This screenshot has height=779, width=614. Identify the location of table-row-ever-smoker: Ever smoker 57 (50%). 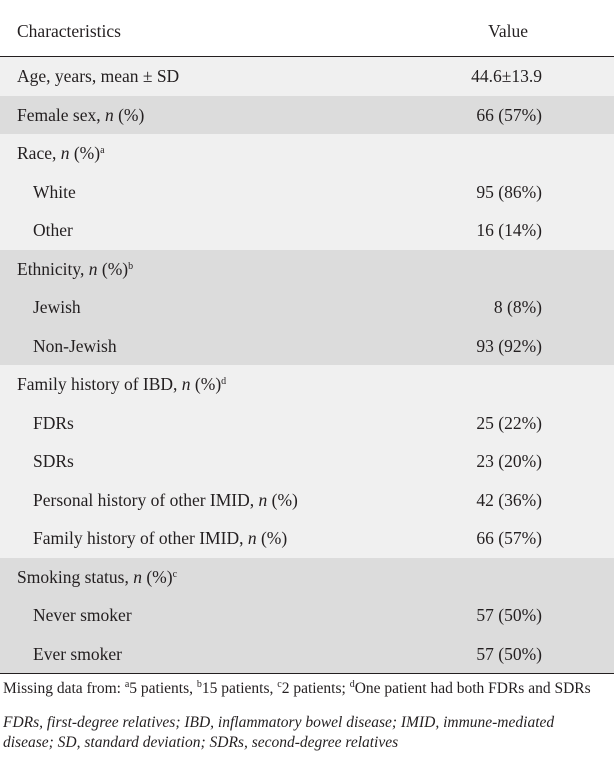
(307, 653).